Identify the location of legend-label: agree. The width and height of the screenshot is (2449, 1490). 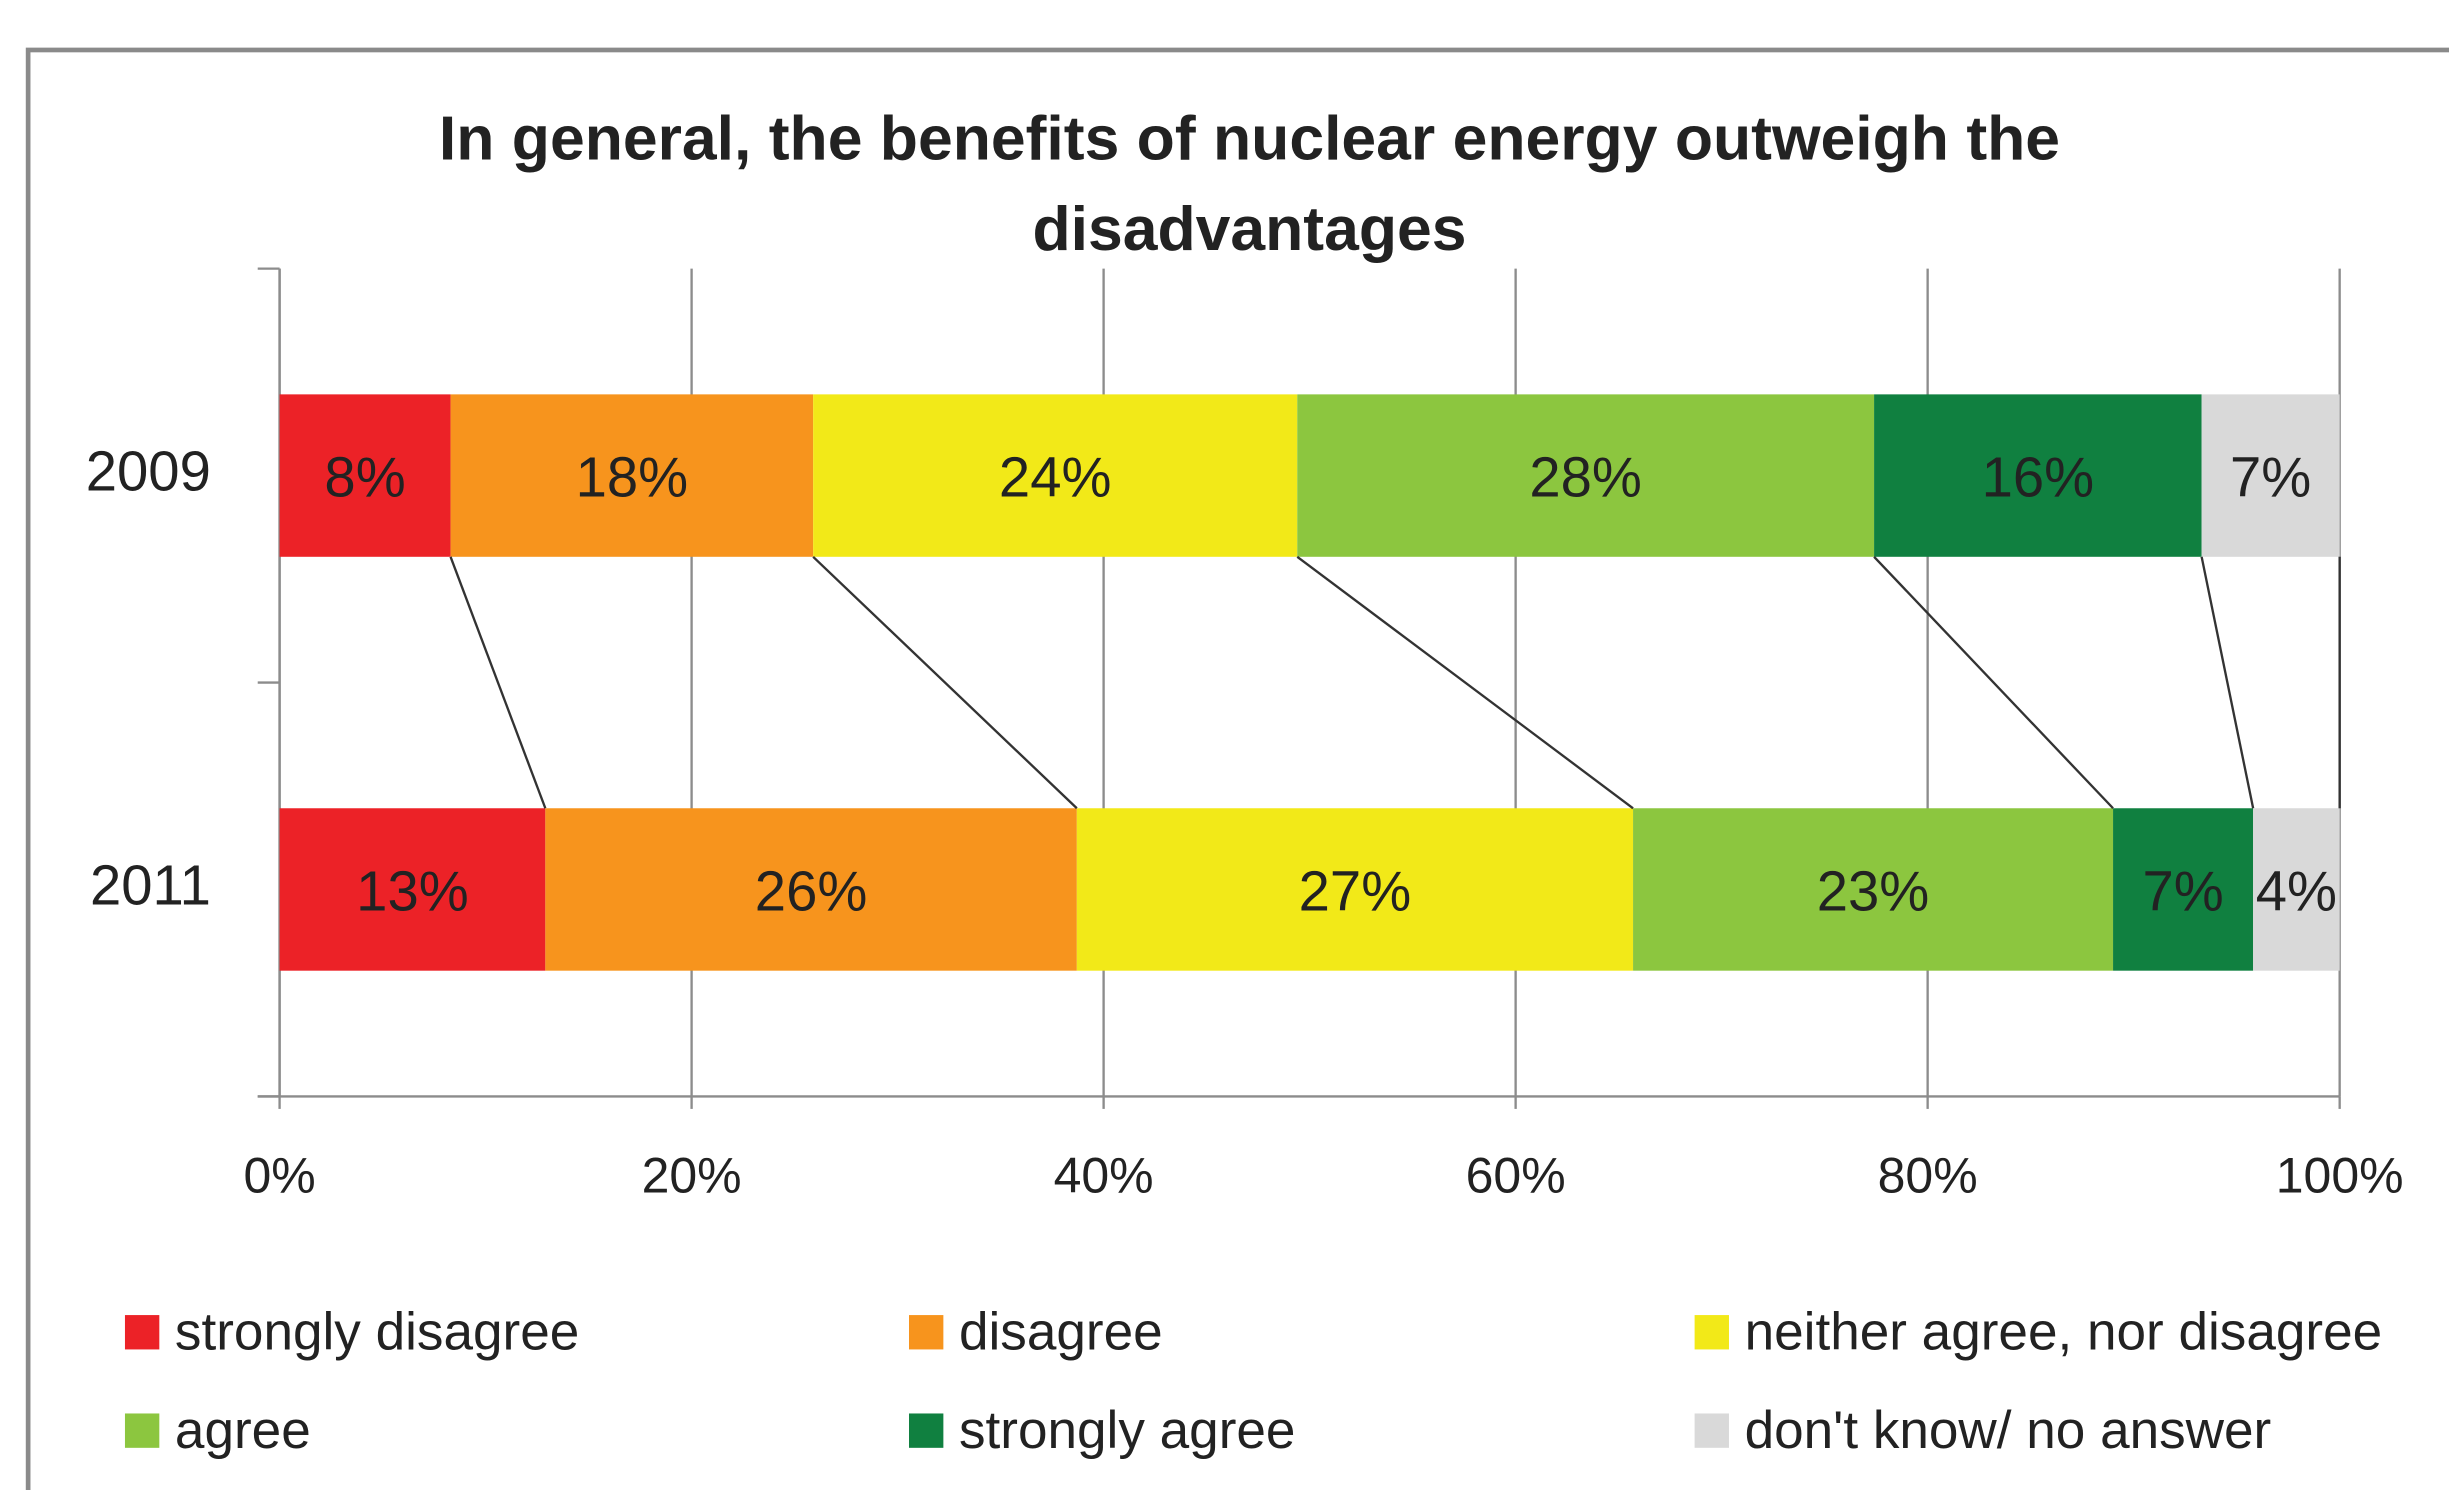
(243, 1430).